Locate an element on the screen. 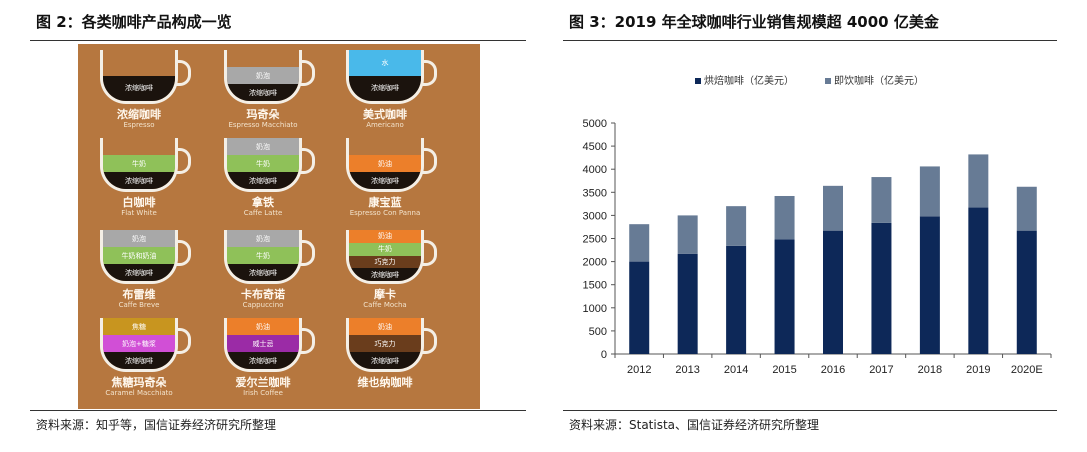 The height and width of the screenshot is (452, 1087). coffee-cup: 奶油 巧克力 浓缩咖啡 is located at coordinates (392, 348).